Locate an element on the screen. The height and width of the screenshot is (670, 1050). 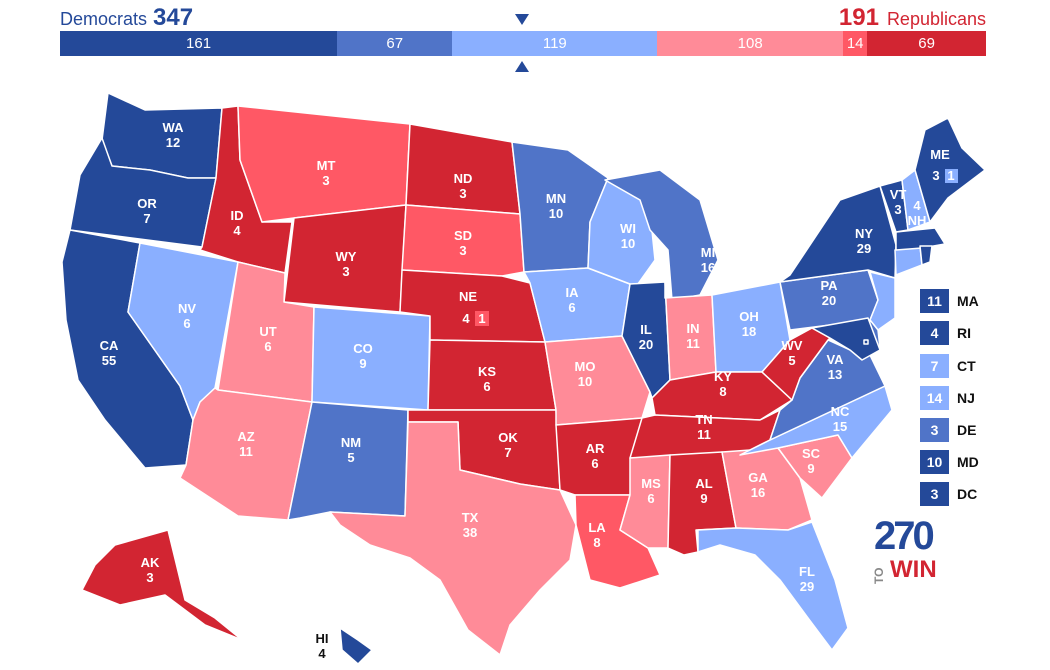
label-MI: MI 16 is located at coordinates (708, 260).